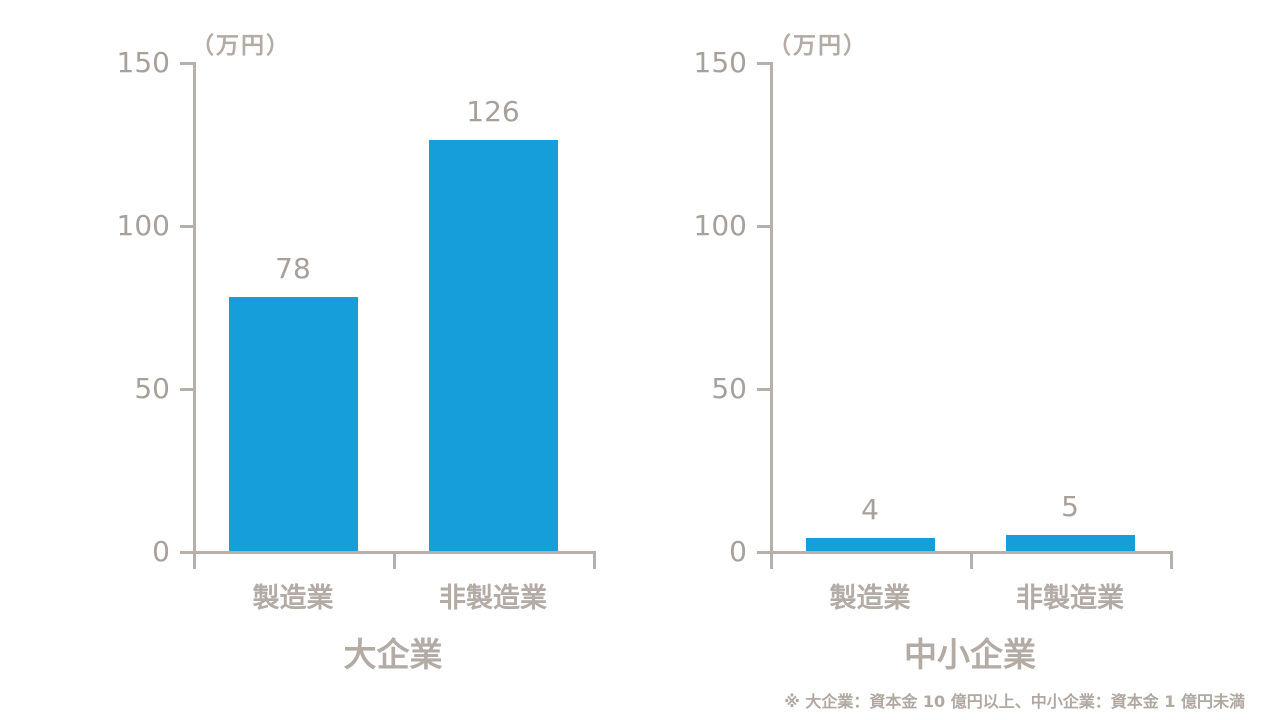 This screenshot has width=1280, height=720. What do you see at coordinates (493, 111) in the screenshot?
I see `bar-value-label: 126` at bounding box center [493, 111].